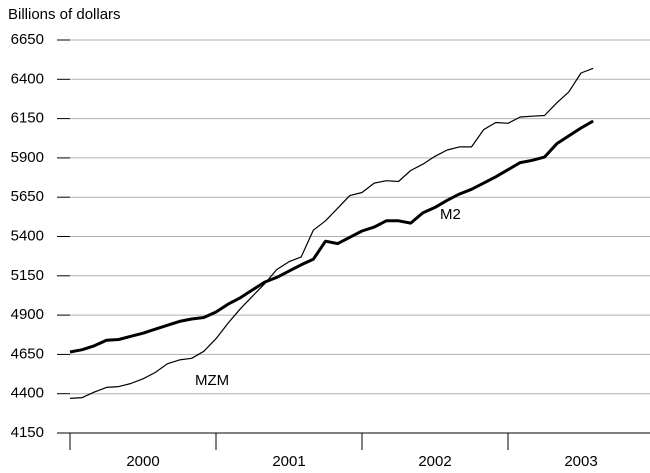 This screenshot has width=650, height=473. What do you see at coordinates (27, 196) in the screenshot?
I see `y-tick-label: 5650` at bounding box center [27, 196].